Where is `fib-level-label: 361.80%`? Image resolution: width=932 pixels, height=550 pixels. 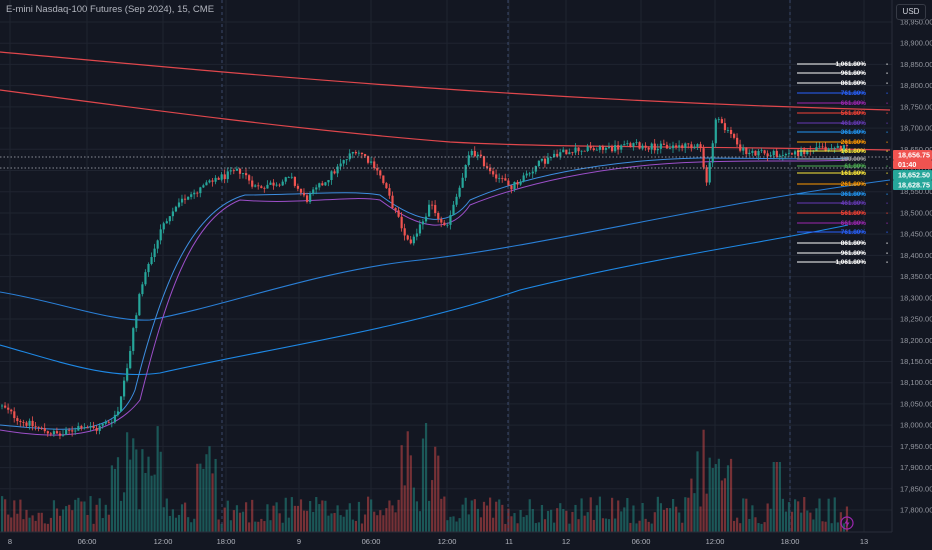
fib-level-label: 361.80% is located at coordinates (854, 132).